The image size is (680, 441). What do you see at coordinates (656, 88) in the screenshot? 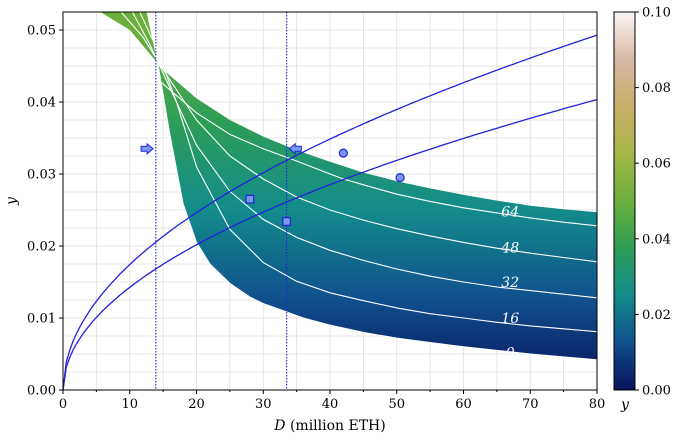
I see `colorbar-tick-label: 0.08` at bounding box center [656, 88].